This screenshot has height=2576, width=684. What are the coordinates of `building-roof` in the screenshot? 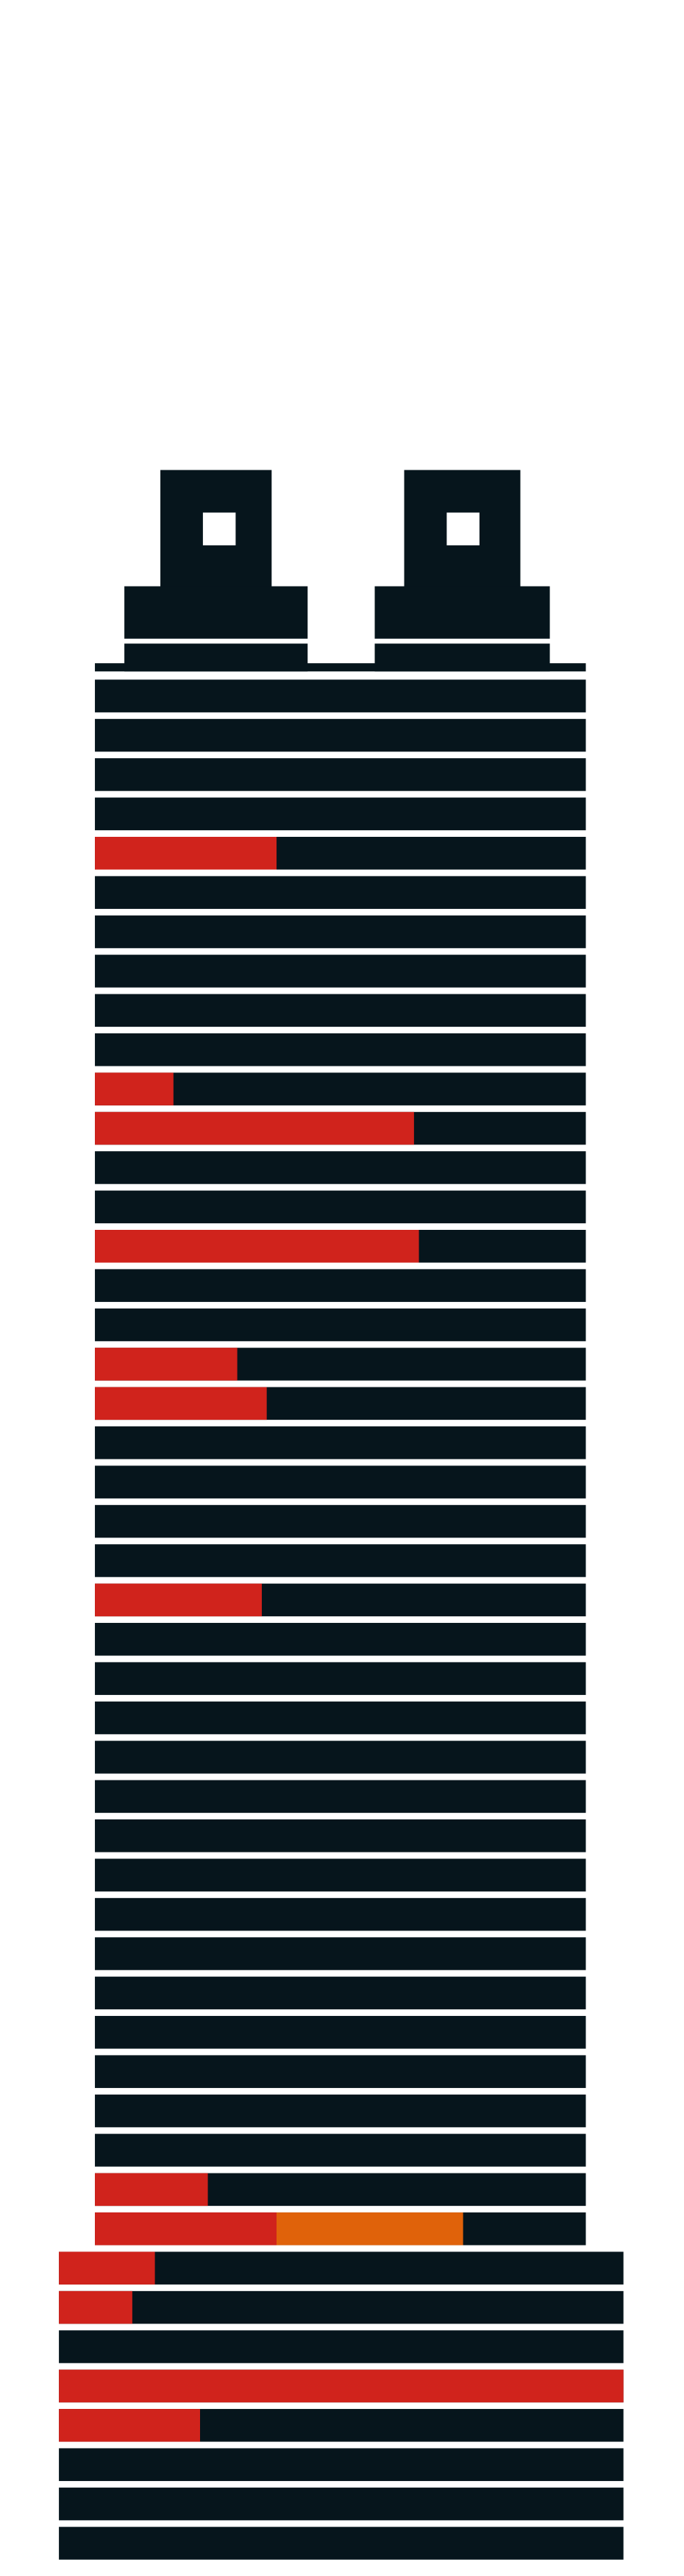 It's located at (340, 571).